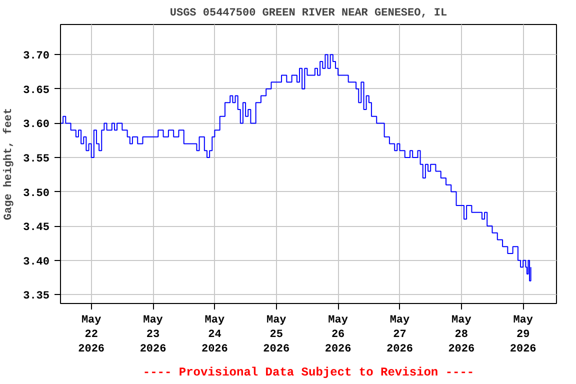 The width and height of the screenshot is (576, 384). I want to click on x-tick-label: May 24 2026, so click(214, 335).